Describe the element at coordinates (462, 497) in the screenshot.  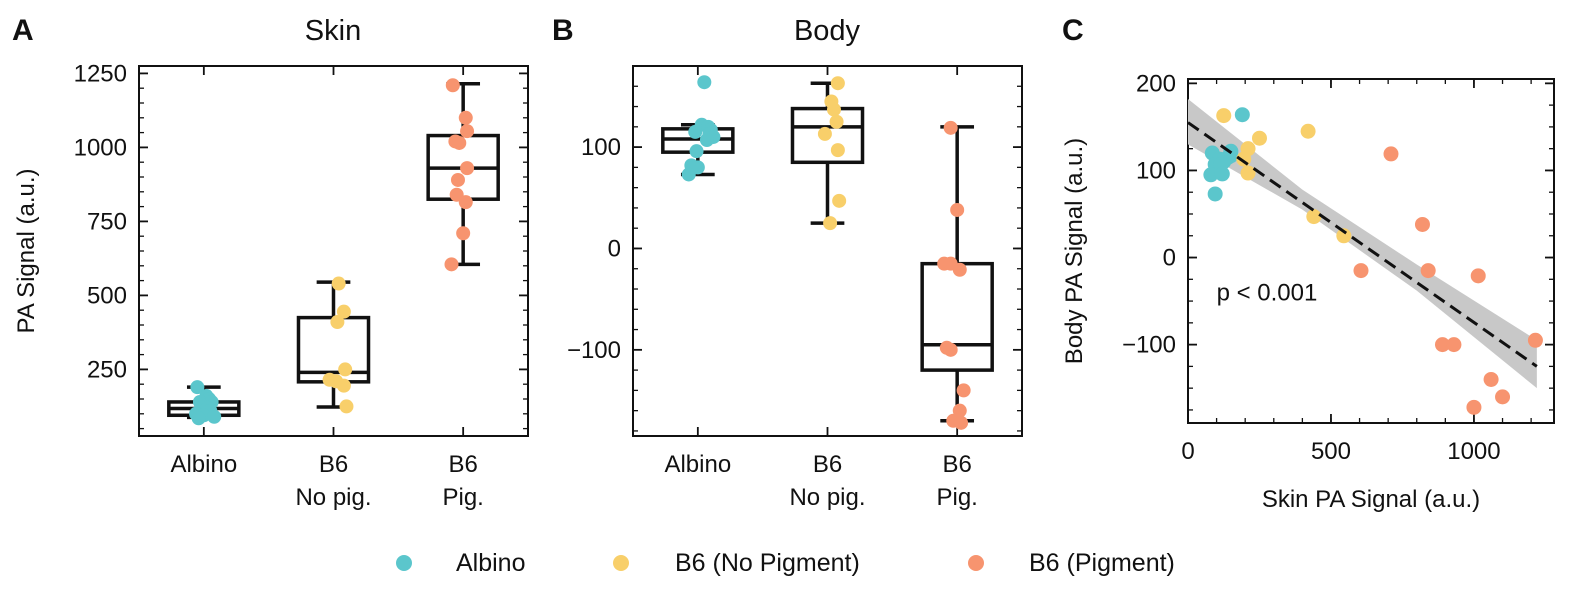
I see `panel-a-x-tick-label: Pig.` at that location.